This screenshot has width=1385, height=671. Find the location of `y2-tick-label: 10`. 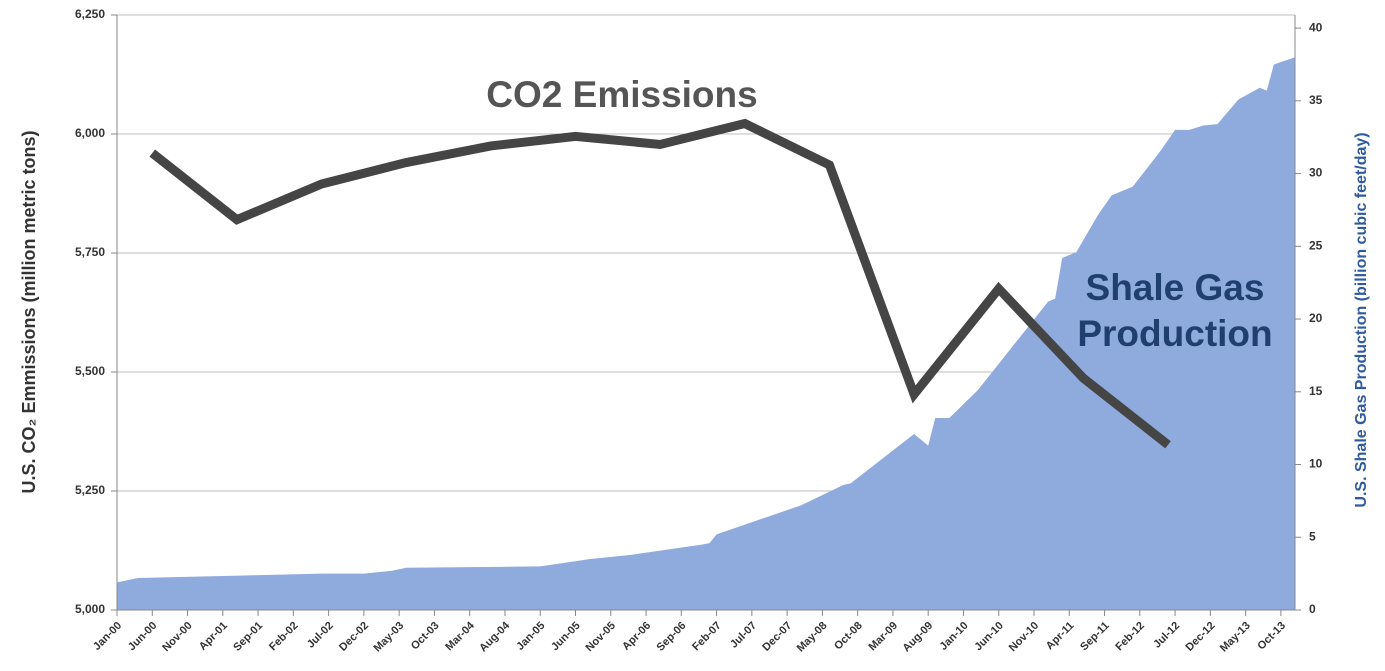

y2-tick-label: 10 is located at coordinates (1316, 464).